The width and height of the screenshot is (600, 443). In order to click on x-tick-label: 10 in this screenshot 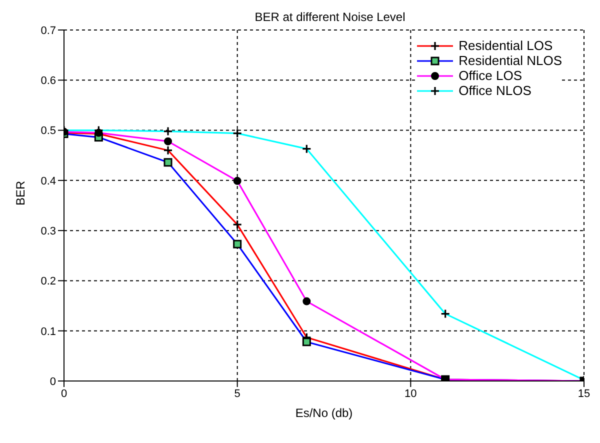, I will do `click(410, 394)`.